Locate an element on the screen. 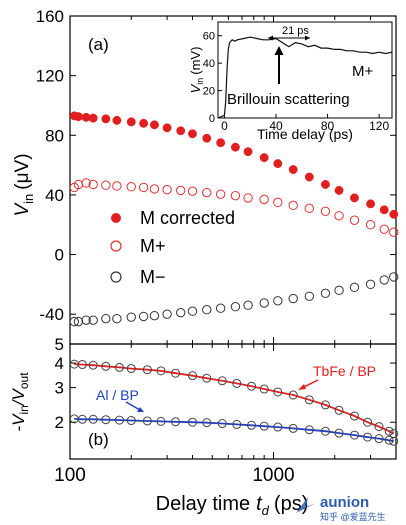 The image size is (406, 525). inset-y-tick-label: 60 is located at coordinates (209, 37).